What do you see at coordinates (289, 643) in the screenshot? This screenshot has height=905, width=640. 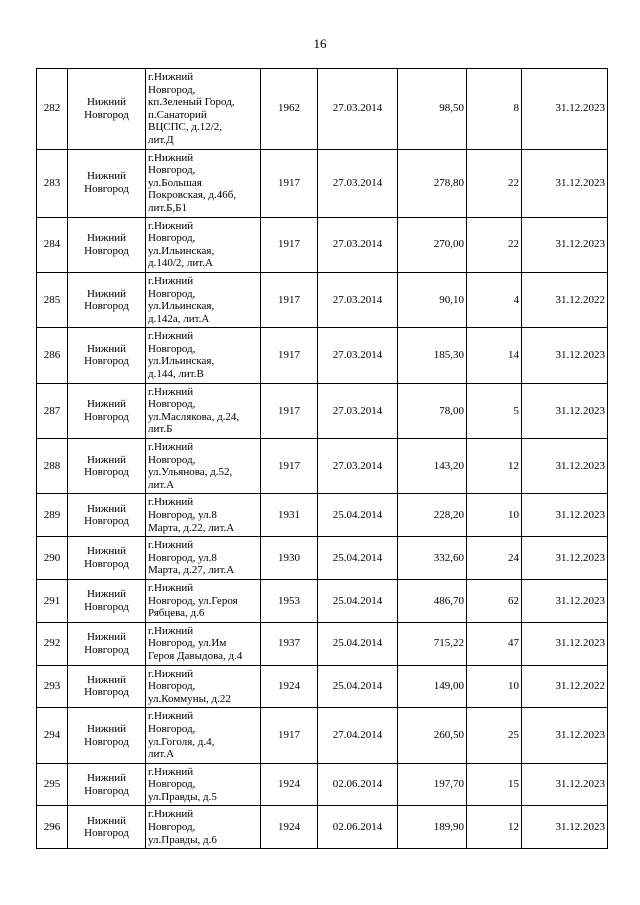 I see `year-cell: 1937` at bounding box center [289, 643].